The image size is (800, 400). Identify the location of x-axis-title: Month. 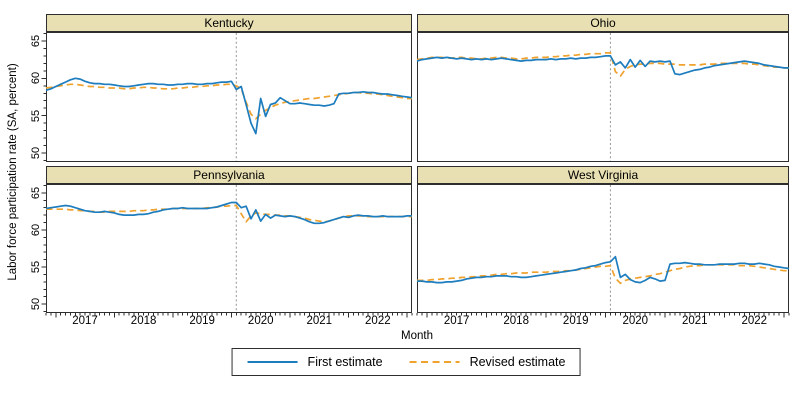
(417, 336).